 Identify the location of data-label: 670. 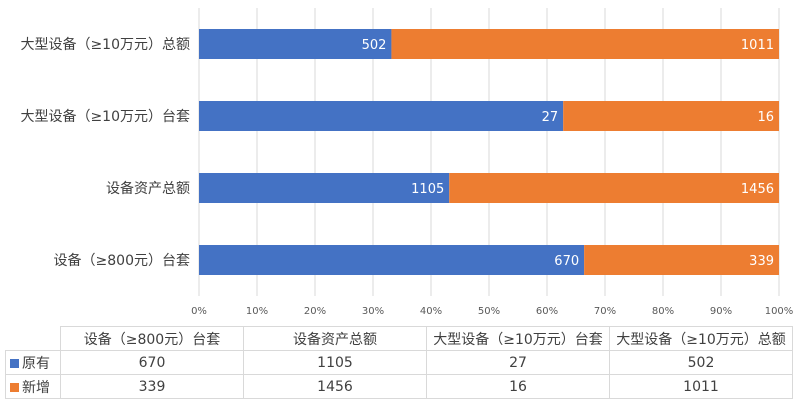
(566, 261).